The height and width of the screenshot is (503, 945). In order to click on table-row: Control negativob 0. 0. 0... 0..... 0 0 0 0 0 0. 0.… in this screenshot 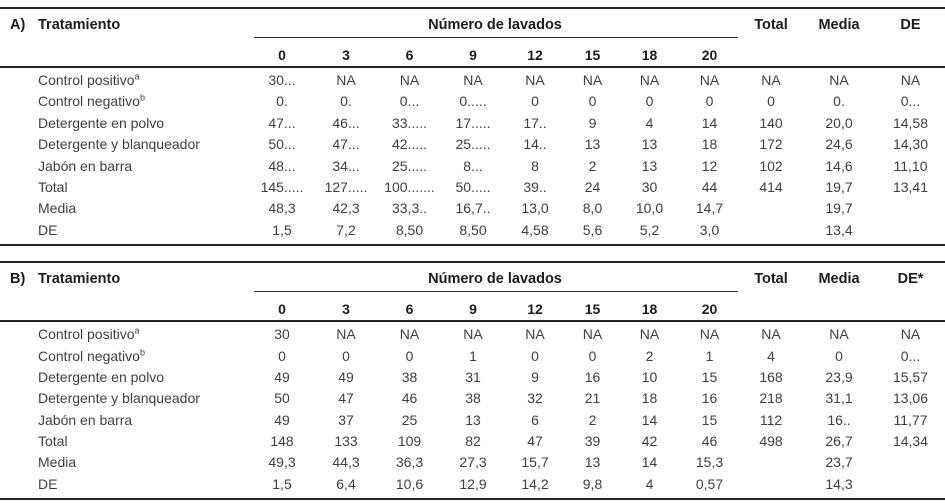, I will do `click(472, 101)`.